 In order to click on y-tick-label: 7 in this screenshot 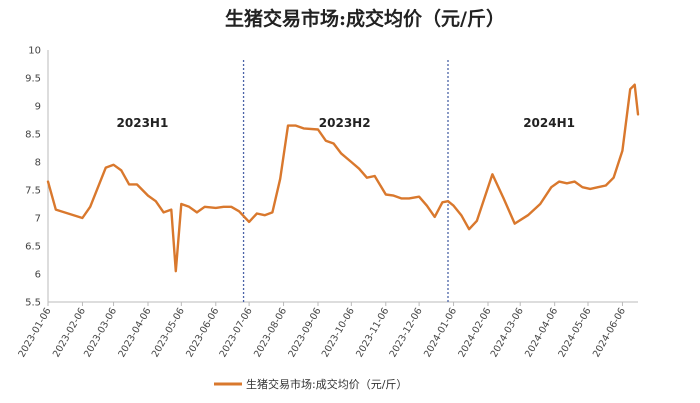, I will do `click(38, 219)`.